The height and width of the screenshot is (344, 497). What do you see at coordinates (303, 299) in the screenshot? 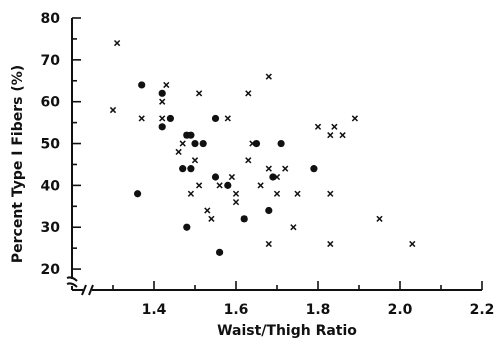
I see `x-ticks: 1.4 1.6 1.8 2.0 2.2` at bounding box center [303, 299].